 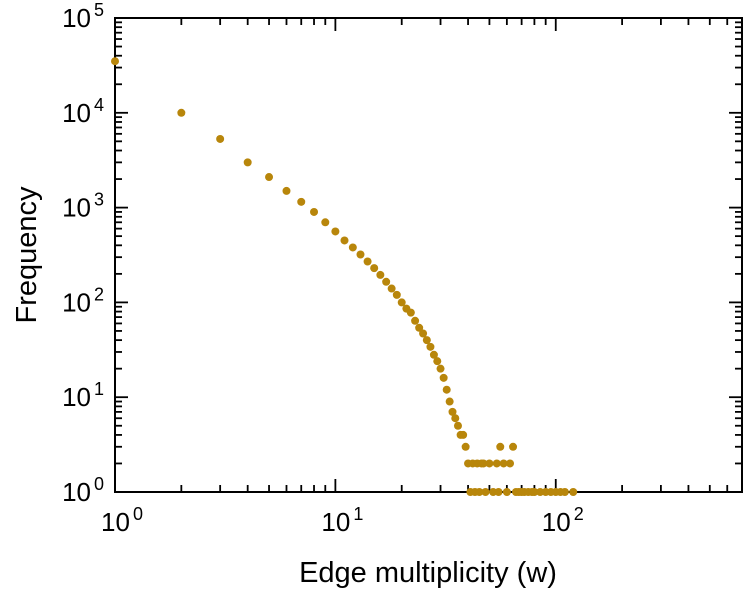 What do you see at coordinates (122, 520) in the screenshot?
I see `x-axis-tick-label: 10 0` at bounding box center [122, 520].